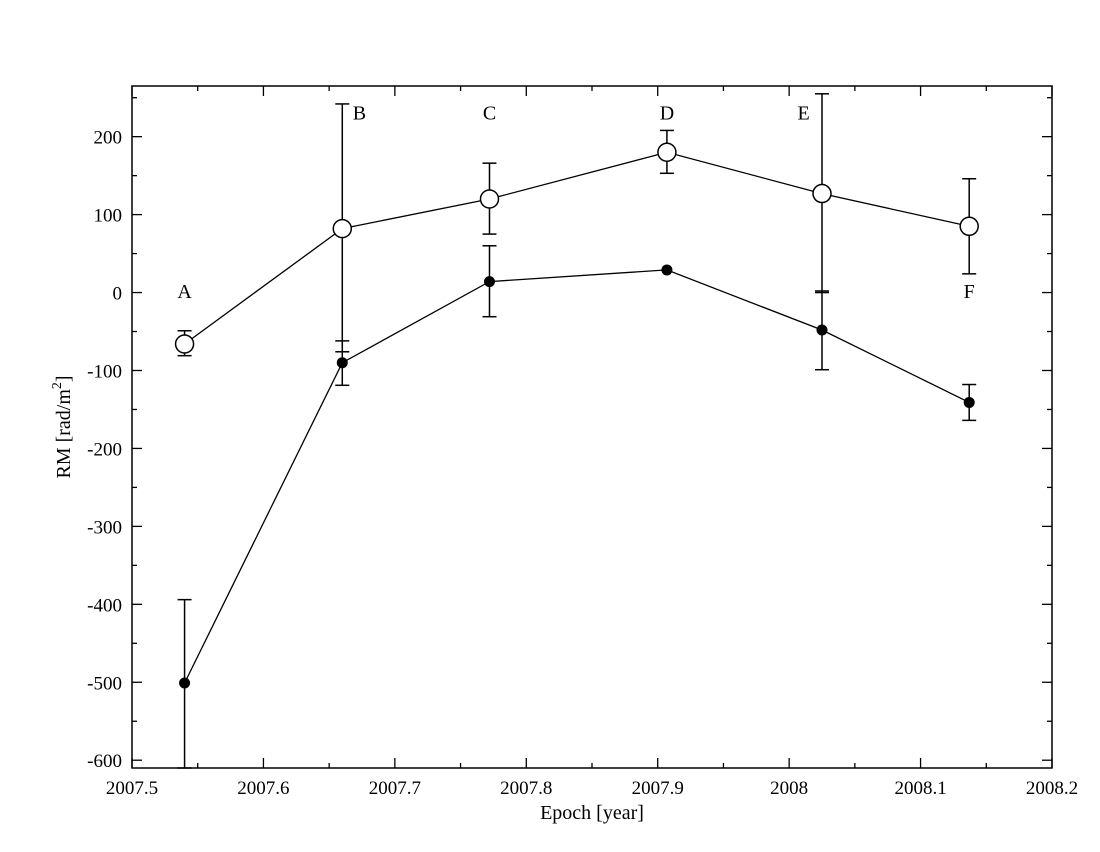  I want to click on x-tick-label: 2008.2, so click(1052, 788).